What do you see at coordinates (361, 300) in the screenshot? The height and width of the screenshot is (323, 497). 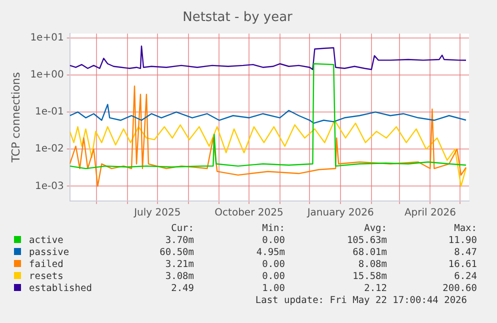 I see `text: Last update: Fri May 22 17:00:44 2026` at bounding box center [361, 300].